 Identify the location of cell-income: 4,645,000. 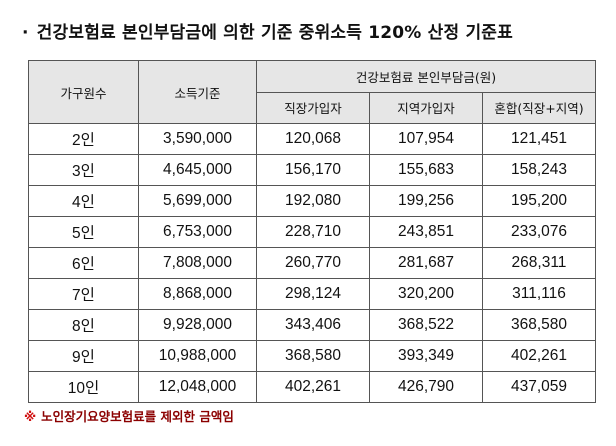
(197, 170).